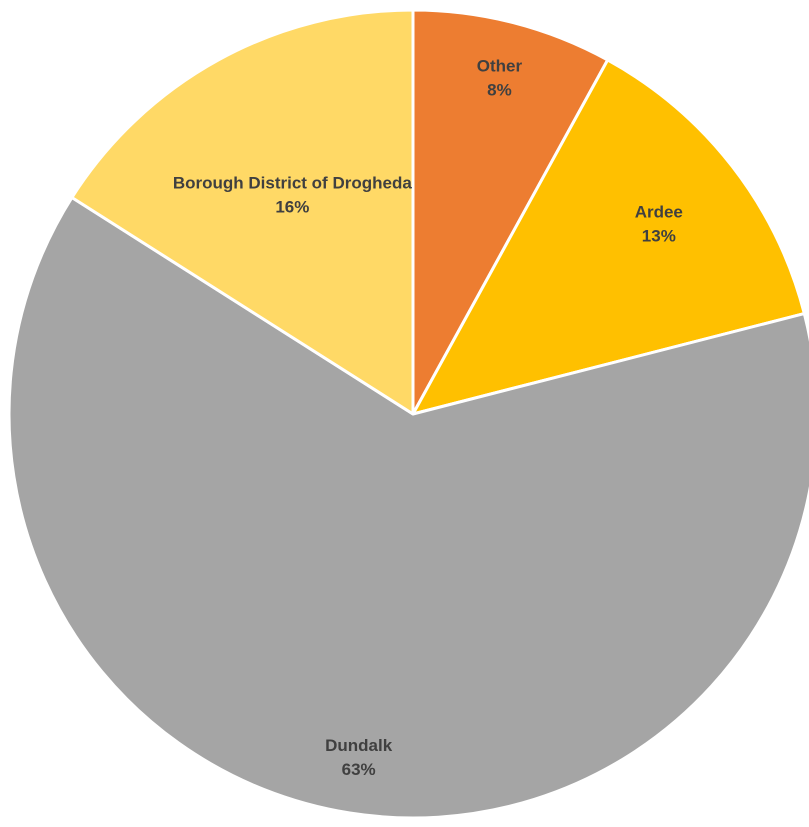 The image size is (809, 827). Describe the element at coordinates (500, 77) in the screenshot. I see `data-label-other: Other 8%` at that location.